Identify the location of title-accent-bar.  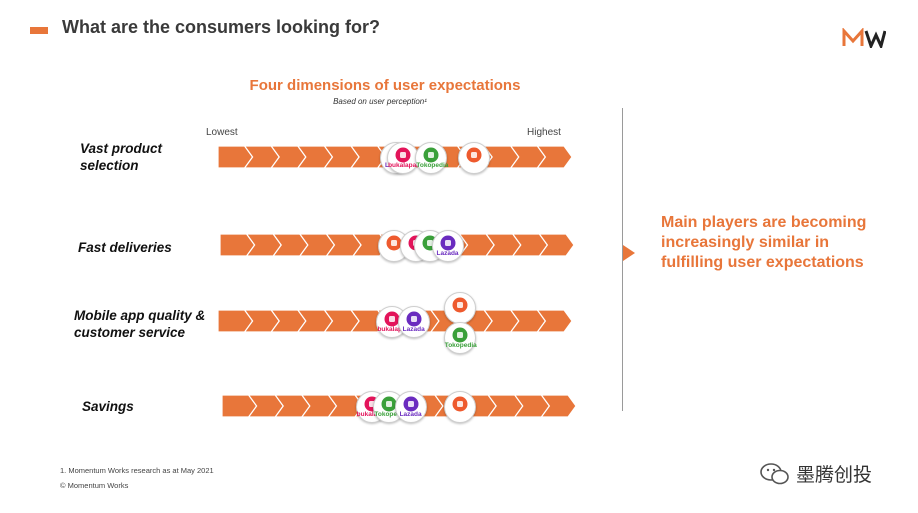
(39, 30).